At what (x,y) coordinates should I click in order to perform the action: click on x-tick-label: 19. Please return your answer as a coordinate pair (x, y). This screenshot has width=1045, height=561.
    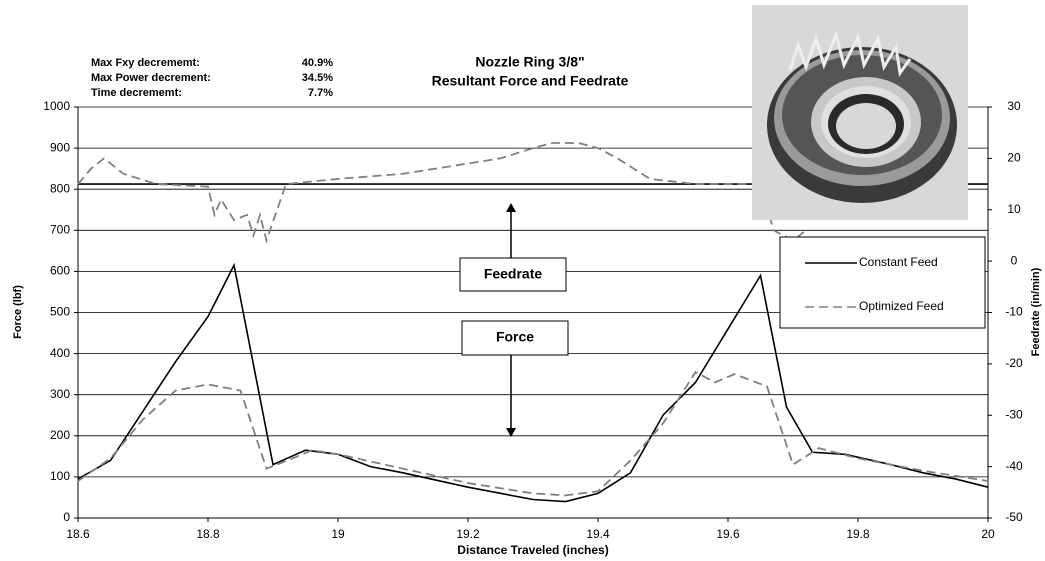
    Looking at the image, I should click on (338, 534).